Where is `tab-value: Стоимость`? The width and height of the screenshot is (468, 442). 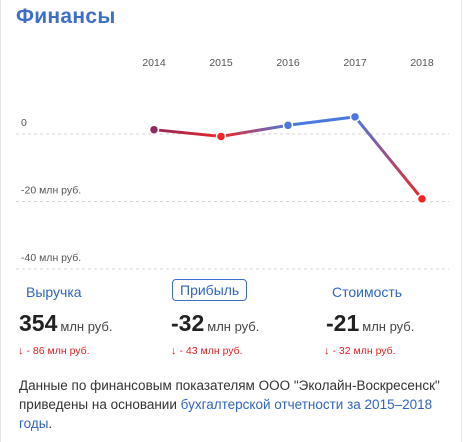 tab-value: Стоимость is located at coordinates (367, 292).